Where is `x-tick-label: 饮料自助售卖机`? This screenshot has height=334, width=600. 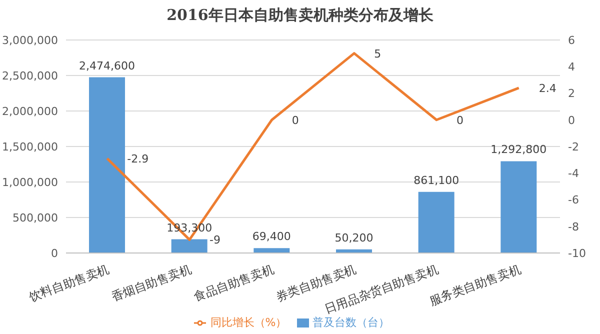
x-tick-label: 饮料自助售卖机 is located at coordinates (68, 283).